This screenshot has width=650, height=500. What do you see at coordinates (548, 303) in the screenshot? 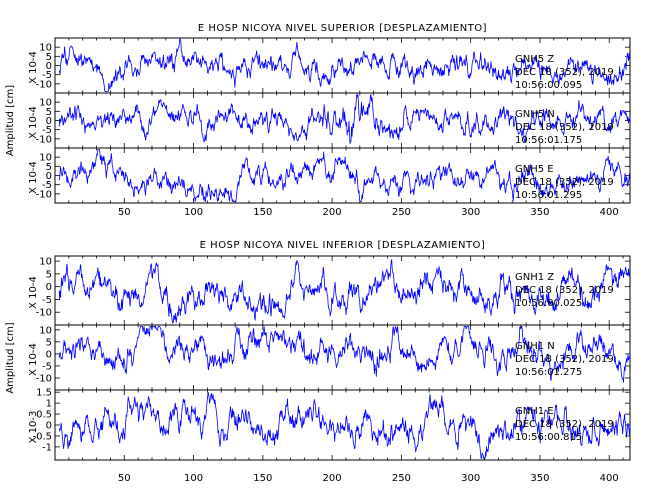
I see `time-label: 10:56:00.025` at bounding box center [548, 303].